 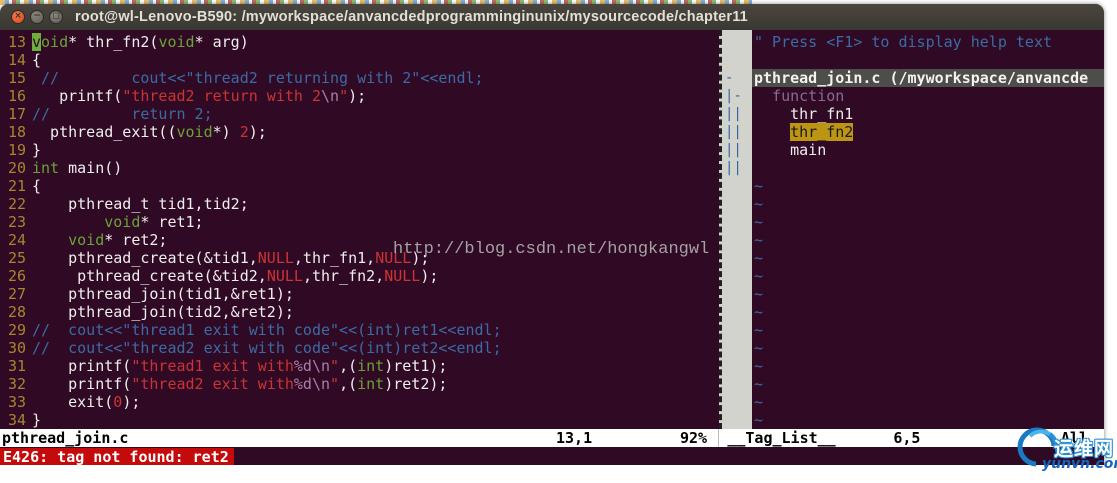 What do you see at coordinates (402, 276) in the screenshot?
I see `code-token: NULL` at bounding box center [402, 276].